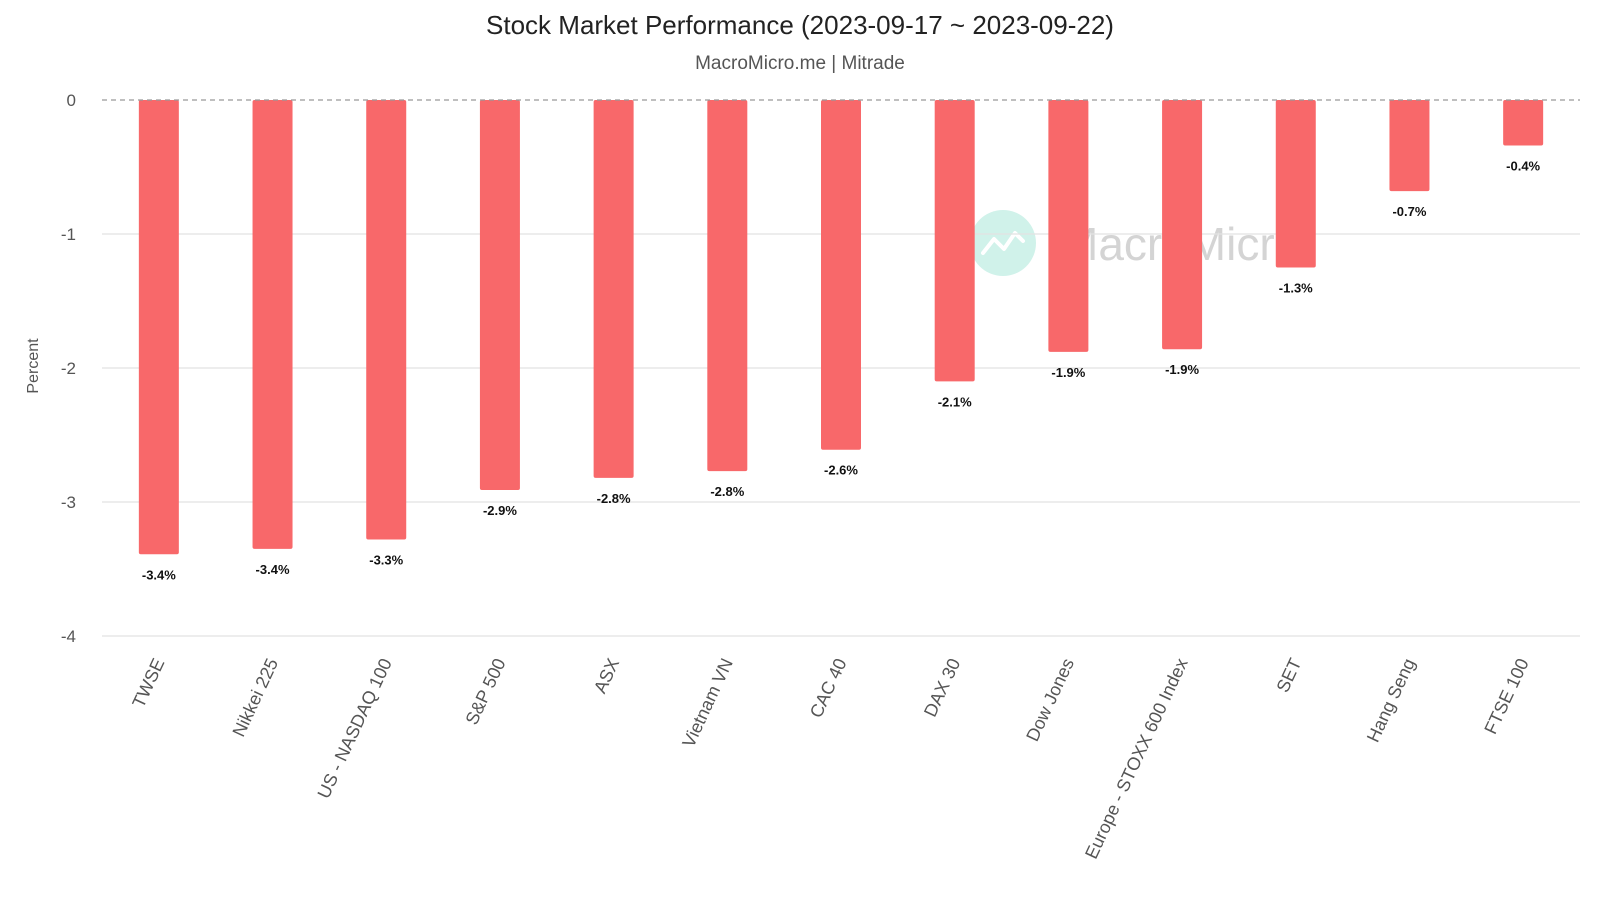  I want to click on x-tick-label: Hang Seng, so click(1391, 700).